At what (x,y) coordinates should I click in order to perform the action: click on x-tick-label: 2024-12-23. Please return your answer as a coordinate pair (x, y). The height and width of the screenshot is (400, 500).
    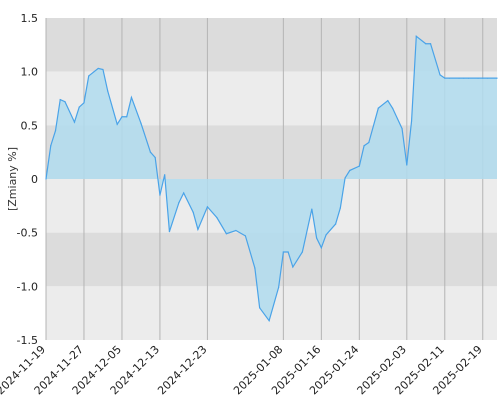
    Looking at the image, I should click on (182, 370).